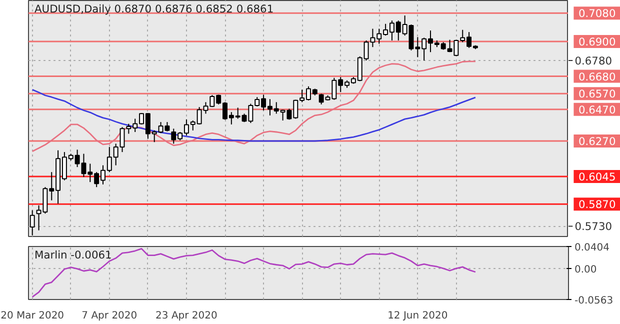 Image resolution: width=620 pixels, height=324 pixels. What do you see at coordinates (597, 77) in the screenshot?
I see `ref-line-label: 0.6680` at bounding box center [597, 77].